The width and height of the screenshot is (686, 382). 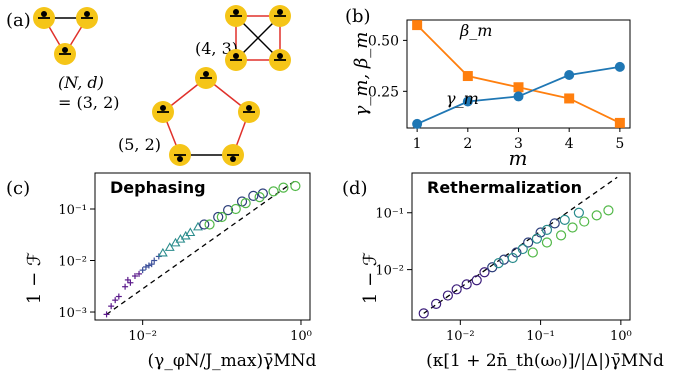 I want to click on x-tick-label: 10⁻¹, so click(x=540, y=336).